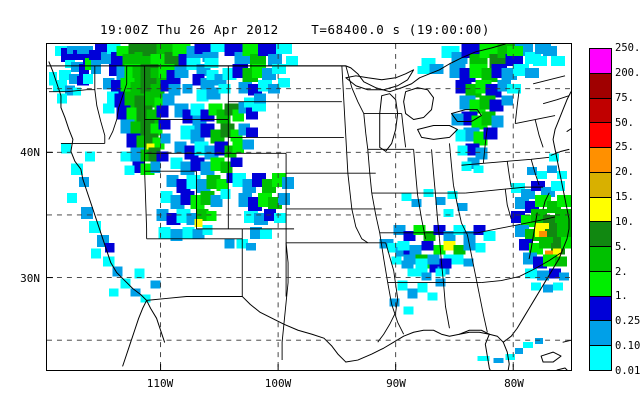  Describe the element at coordinates (160, 383) in the screenshot. I see `x-axis-label-110w: 110W` at that location.